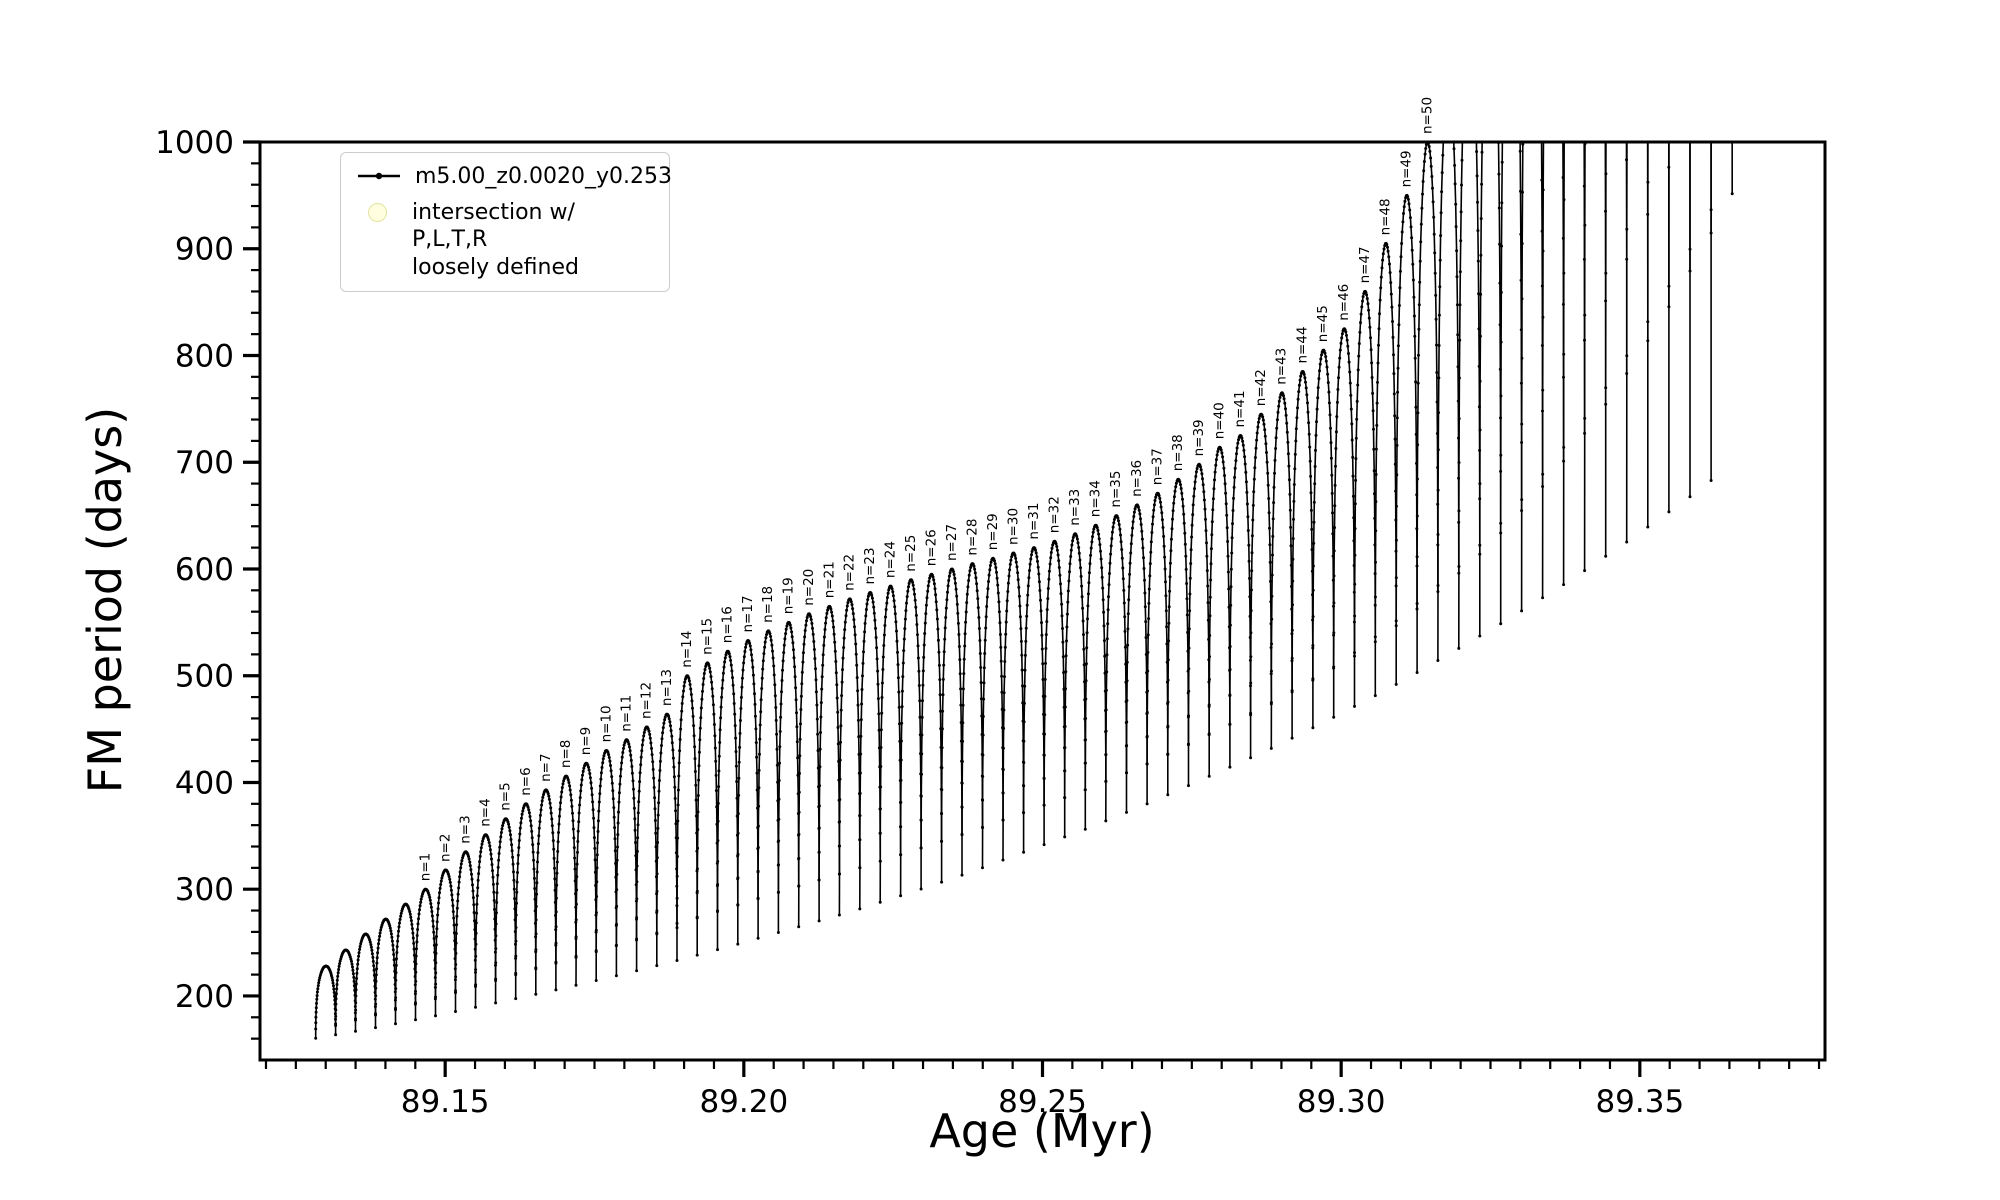 This screenshot has width=2000, height=1200. Describe the element at coordinates (627, 713) in the screenshot. I see `arch-label: n=11` at that location.